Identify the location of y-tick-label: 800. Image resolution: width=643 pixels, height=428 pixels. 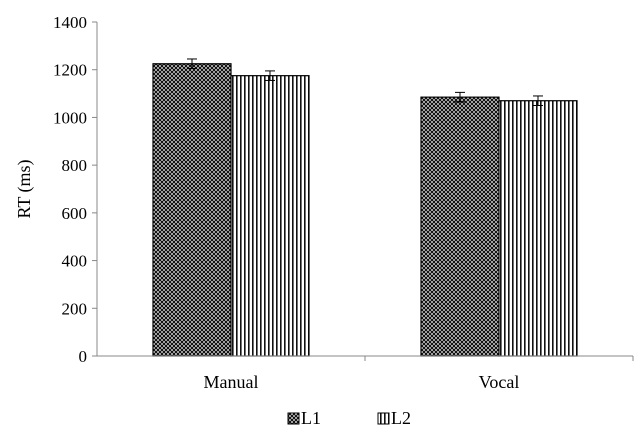
(75, 165).